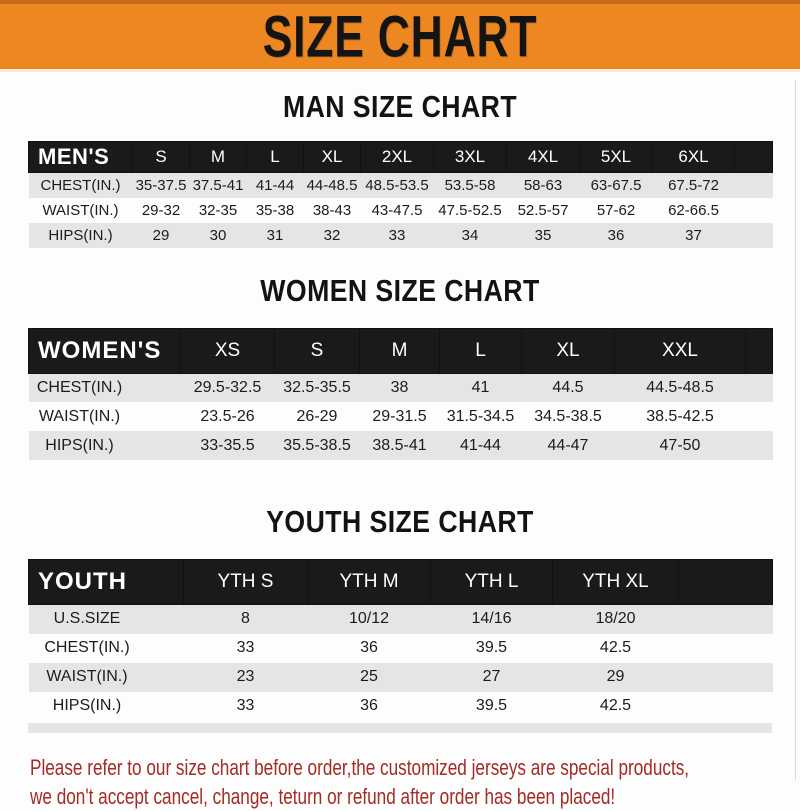 The height and width of the screenshot is (811, 800). I want to click on youth-table-bottom-strip, so click(400, 727).